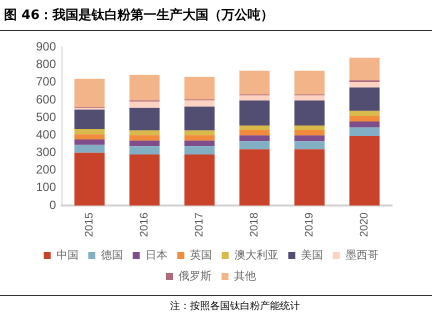 This screenshot has width=432, height=321. I want to click on y-tick-label: 800, so click(46, 64).